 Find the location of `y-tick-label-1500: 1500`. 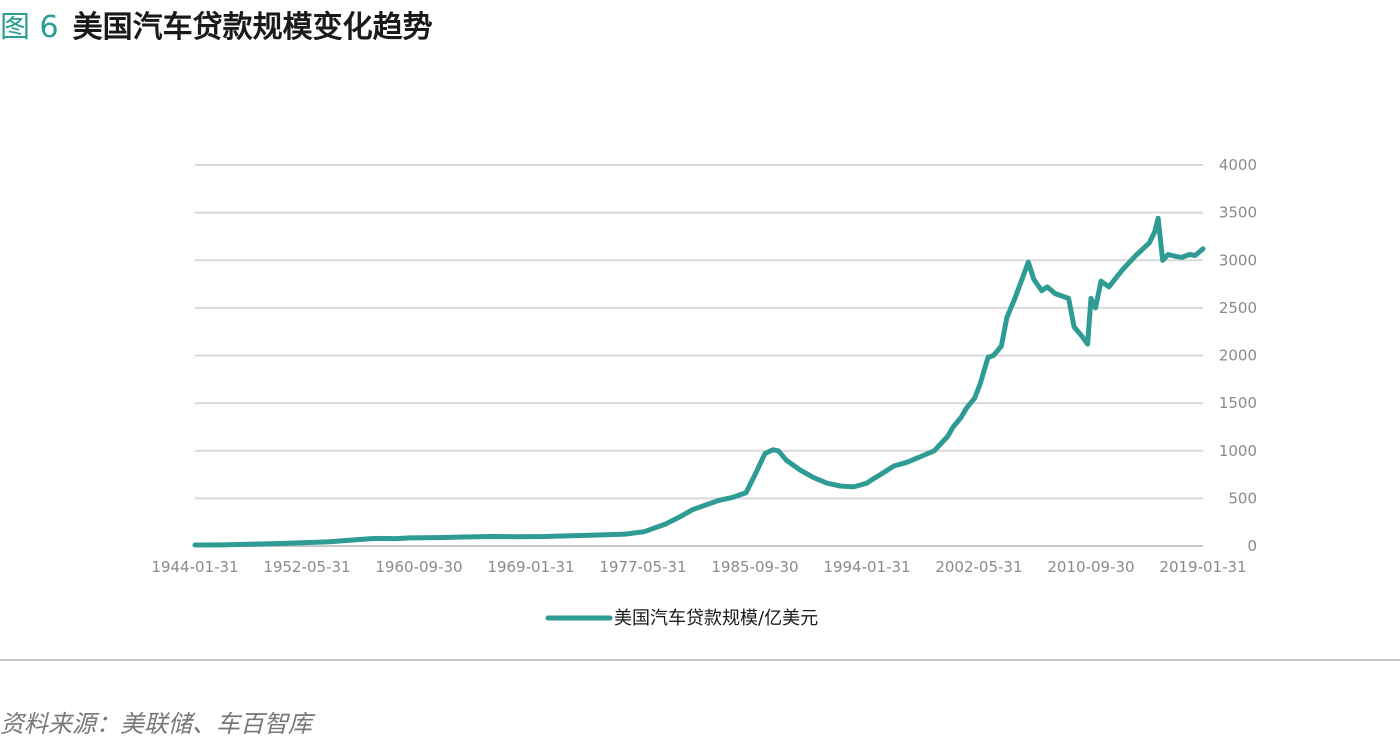

y-tick-label-1500: 1500 is located at coordinates (1238, 403).